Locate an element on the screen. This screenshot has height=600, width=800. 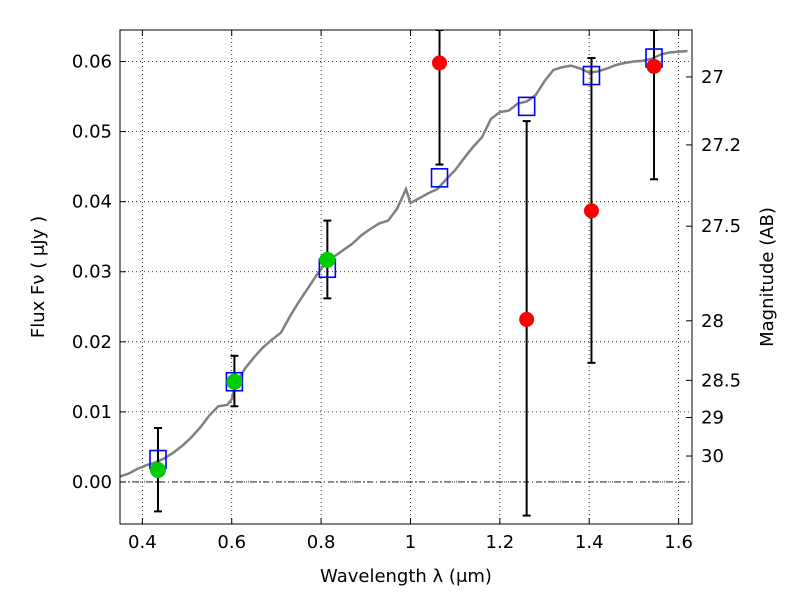
y-tick-label: 0.03 is located at coordinates (92, 272).